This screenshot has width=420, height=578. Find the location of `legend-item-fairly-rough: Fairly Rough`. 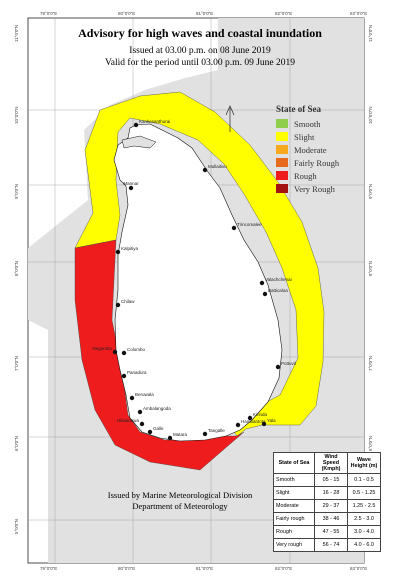

legend-item-fairly-rough: Fairly Rough is located at coordinates (307, 162).